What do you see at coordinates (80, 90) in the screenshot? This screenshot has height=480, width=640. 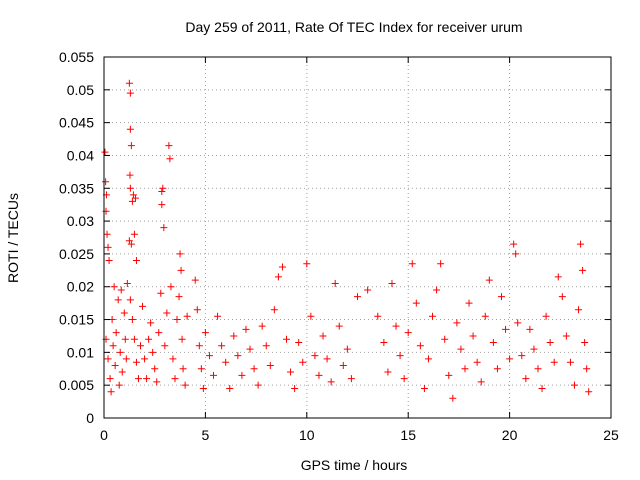 I see `y-tick-label: 0.05` at bounding box center [80, 90].